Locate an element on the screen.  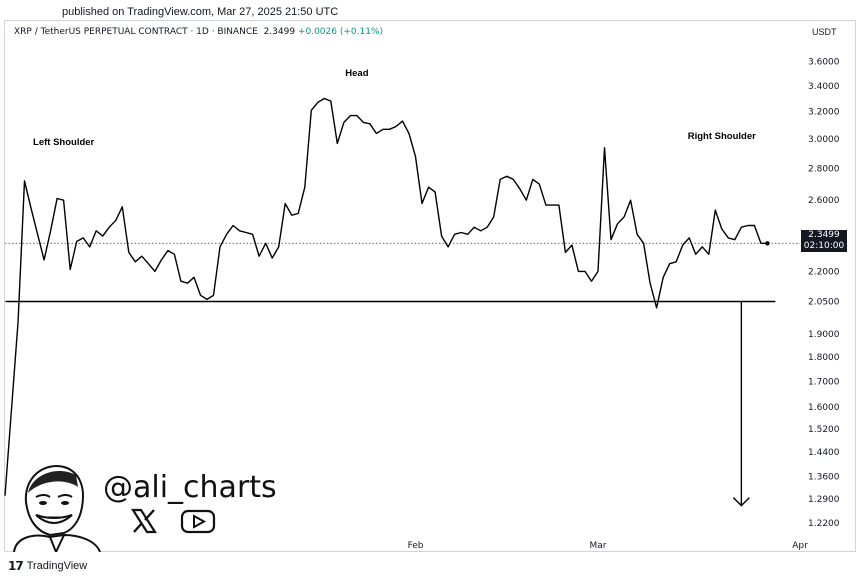
price-tag: 2.3499 02:10:00 is located at coordinates (824, 241).